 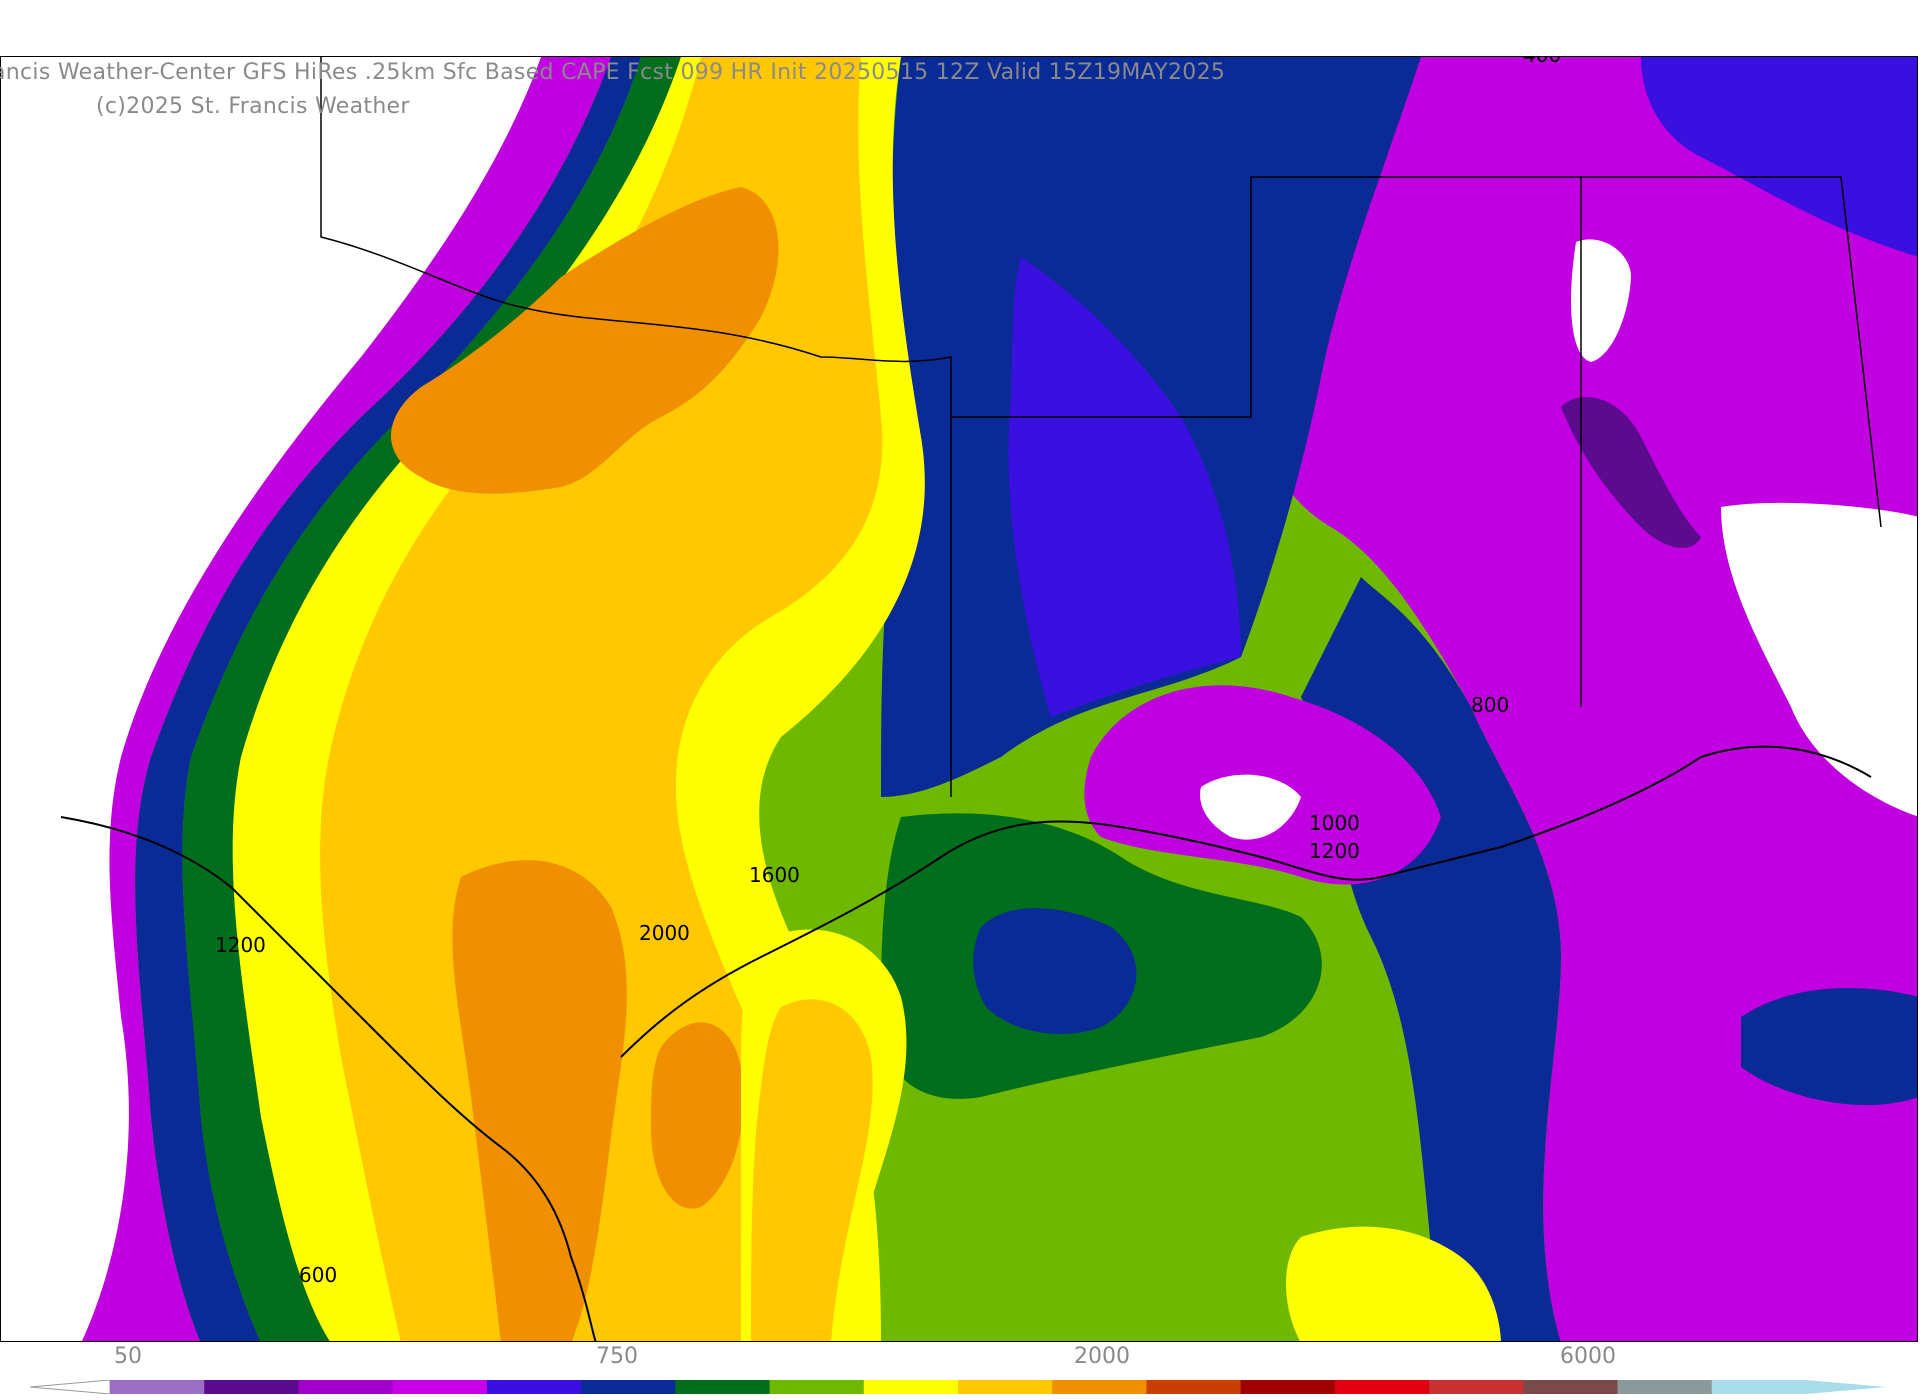 I want to click on colorbar-tick-6000: 6000, so click(x=1588, y=1356).